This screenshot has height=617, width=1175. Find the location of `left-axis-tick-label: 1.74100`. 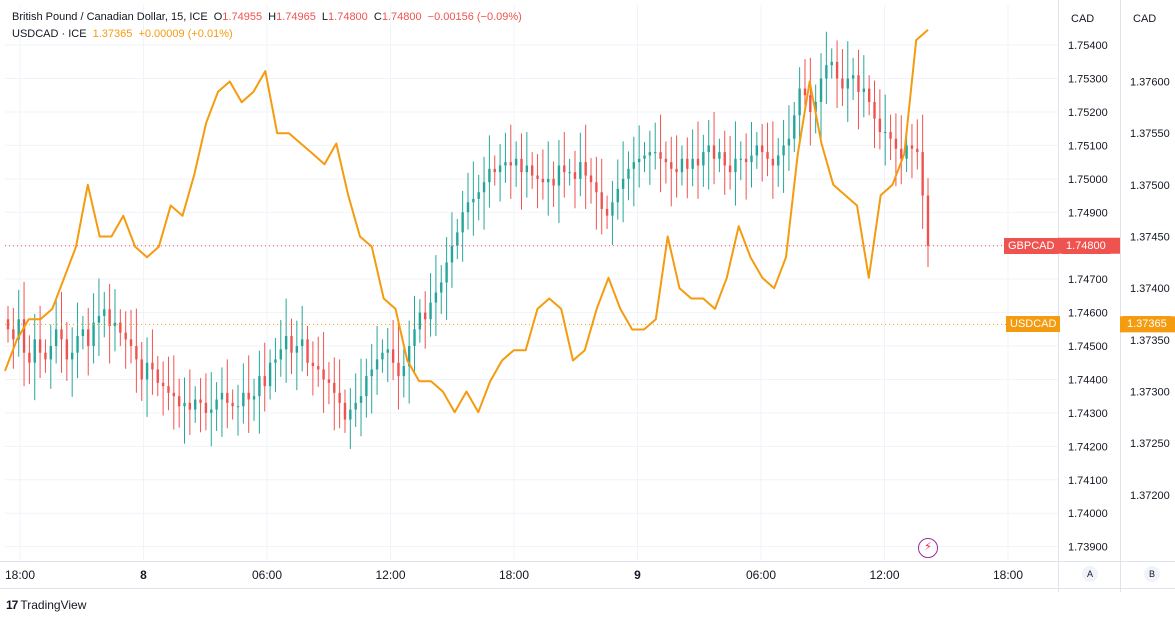

left-axis-tick-label: 1.74100 is located at coordinates (1088, 481).